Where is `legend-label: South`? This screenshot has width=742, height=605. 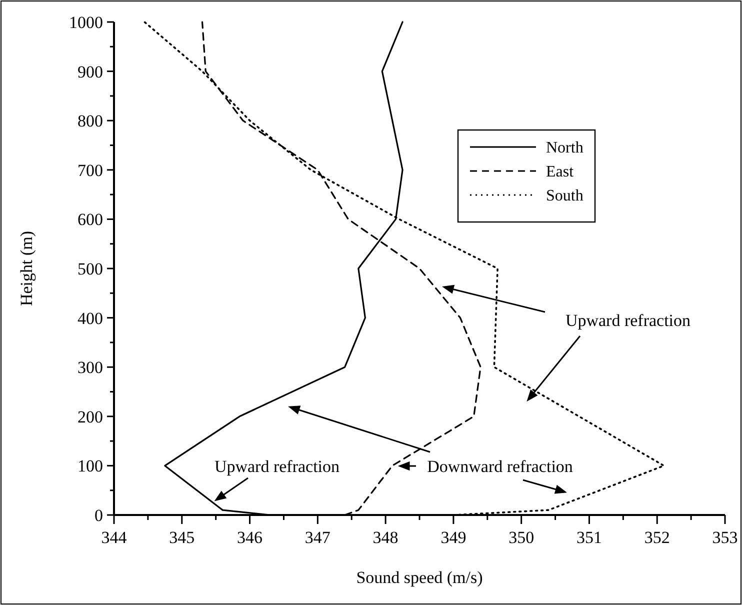 legend-label: South is located at coordinates (565, 196).